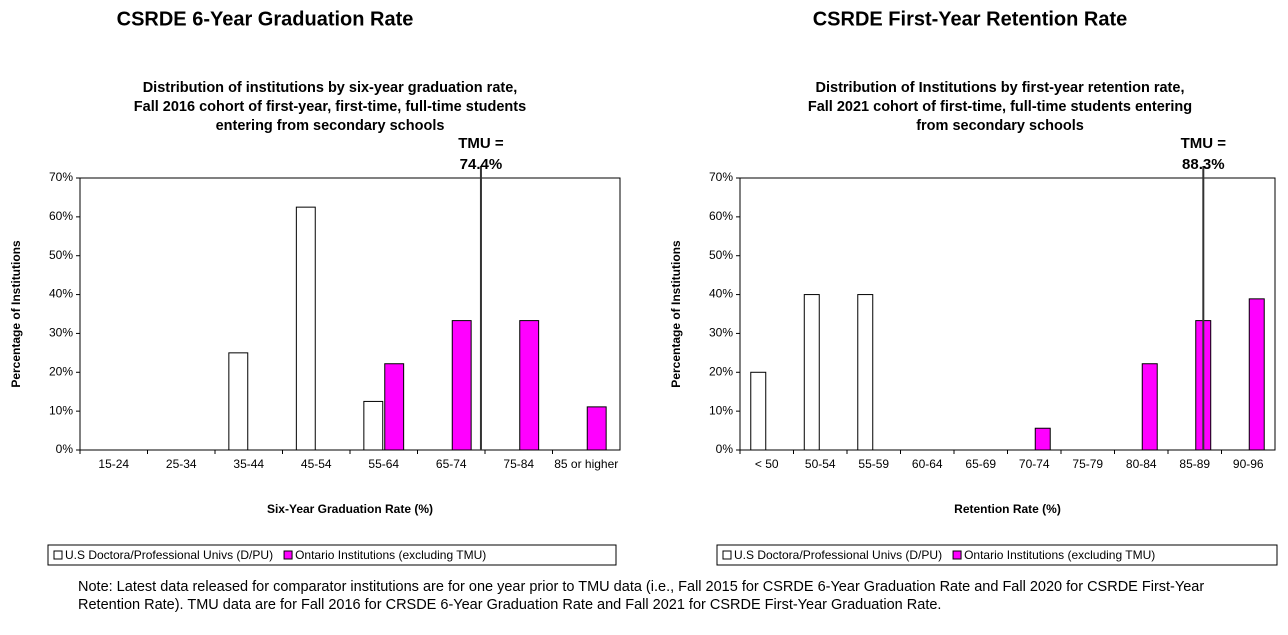  What do you see at coordinates (181, 464) in the screenshot?
I see `x-tick-label: 25-34` at bounding box center [181, 464].